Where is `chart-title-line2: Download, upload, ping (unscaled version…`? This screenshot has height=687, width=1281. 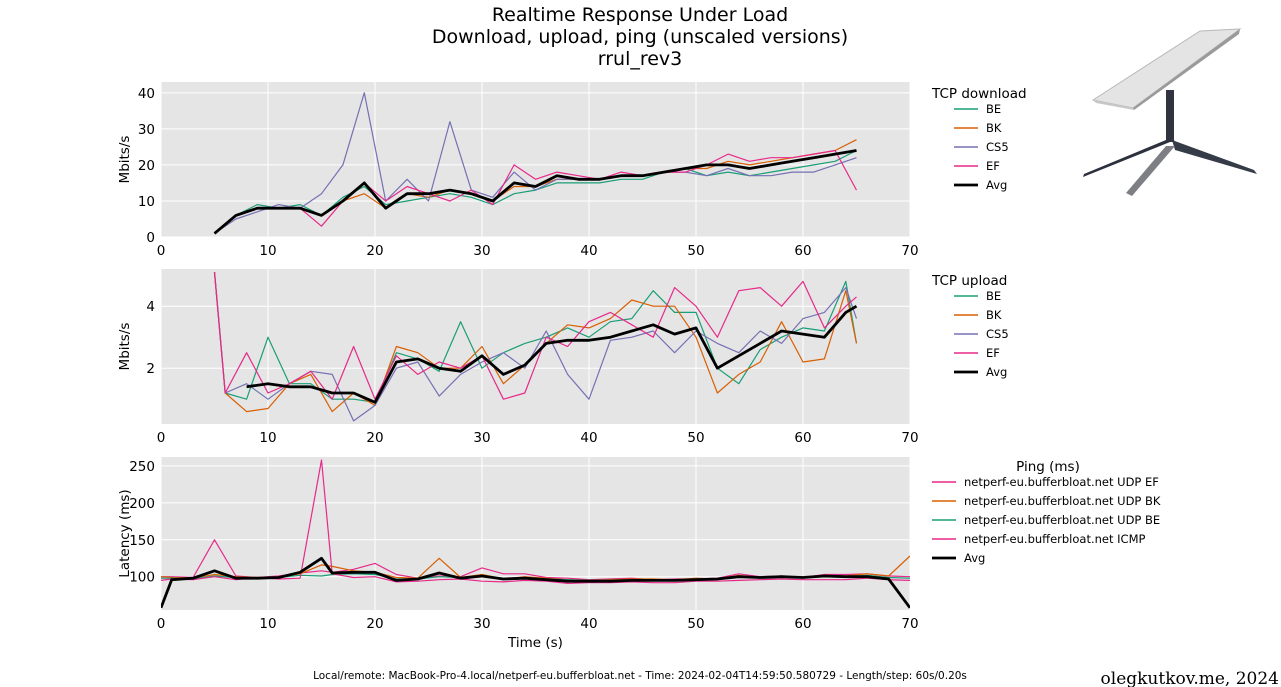 chart-title-line2: Download, upload, ping (unscaled version… is located at coordinates (640, 37).